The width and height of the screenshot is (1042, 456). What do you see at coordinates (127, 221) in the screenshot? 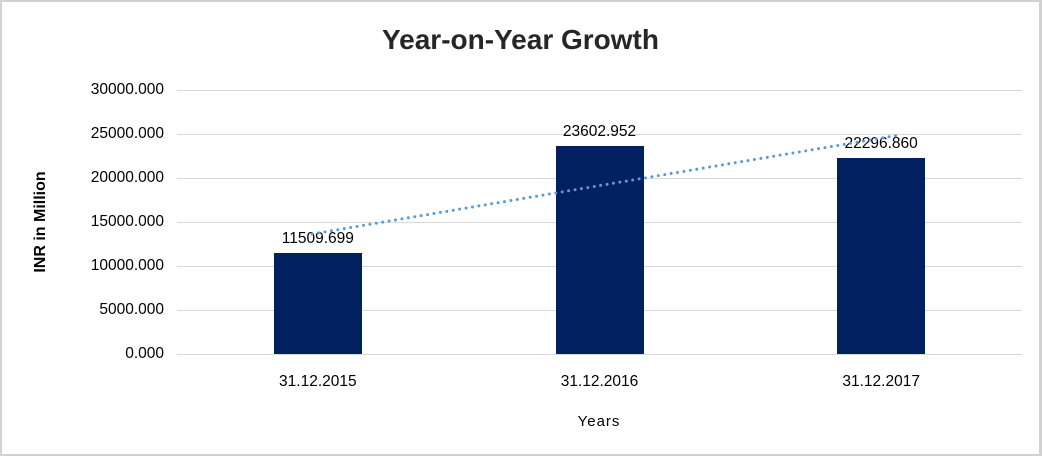
I see `y-tick-label: 15000.000` at bounding box center [127, 221].